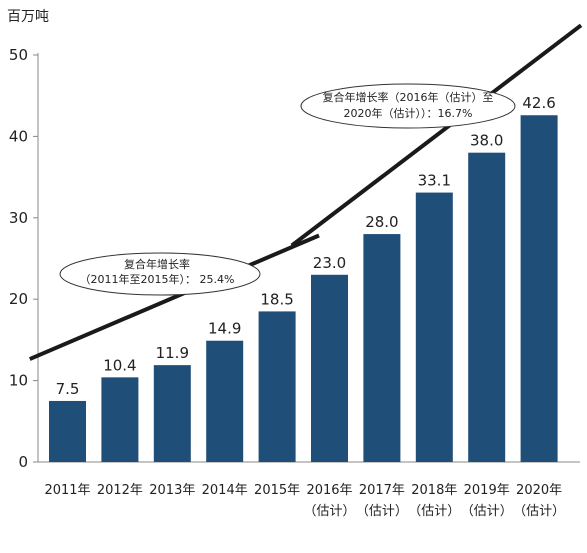 The image size is (587, 553). I want to click on x-tick-label: 2018年, so click(434, 490).